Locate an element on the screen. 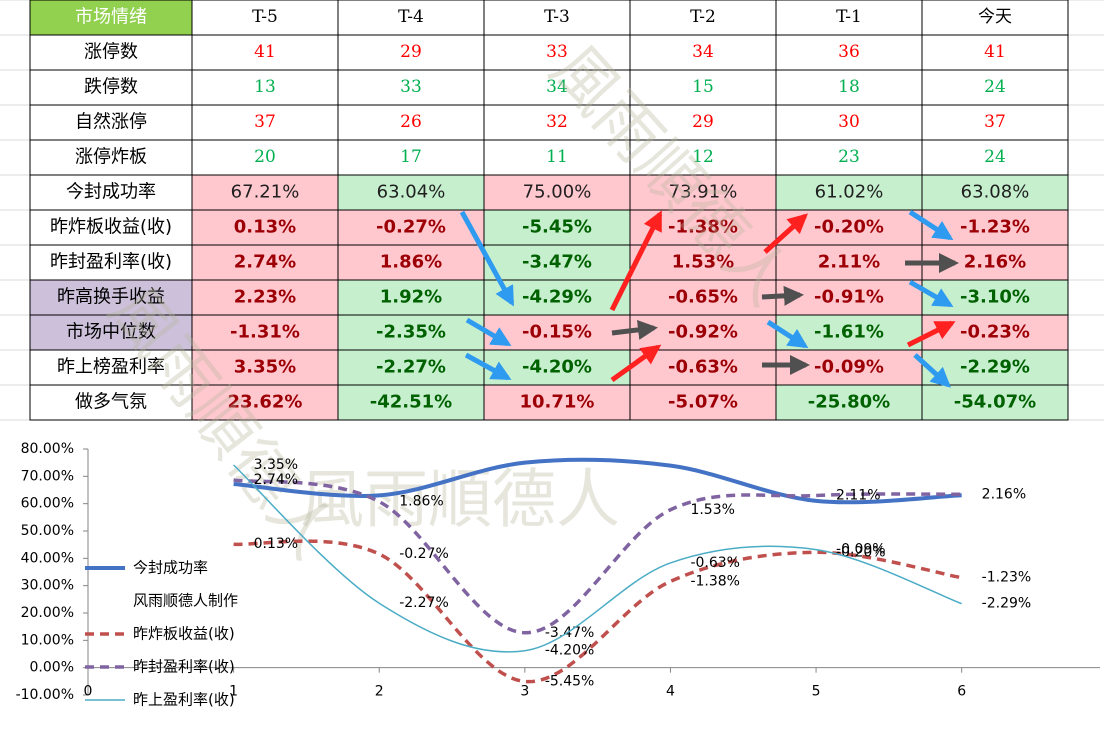  cell-value: -1.38% is located at coordinates (703, 227).